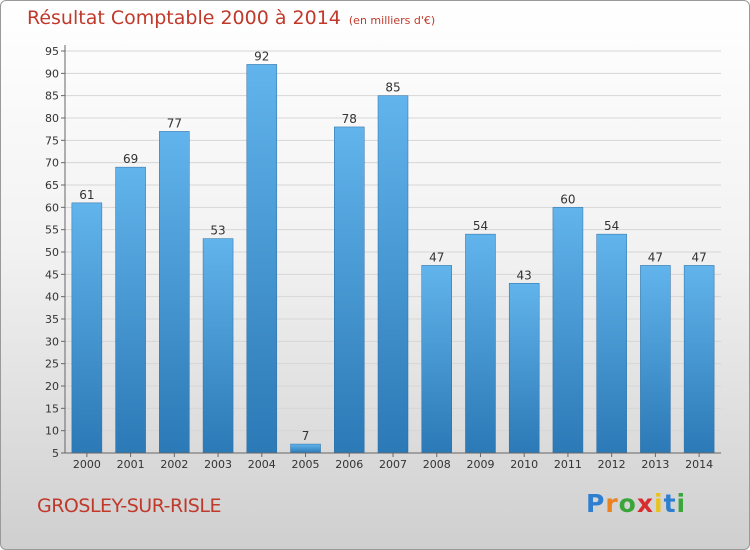  Describe the element at coordinates (52, 341) in the screenshot. I see `y-tick-label: 30` at that location.